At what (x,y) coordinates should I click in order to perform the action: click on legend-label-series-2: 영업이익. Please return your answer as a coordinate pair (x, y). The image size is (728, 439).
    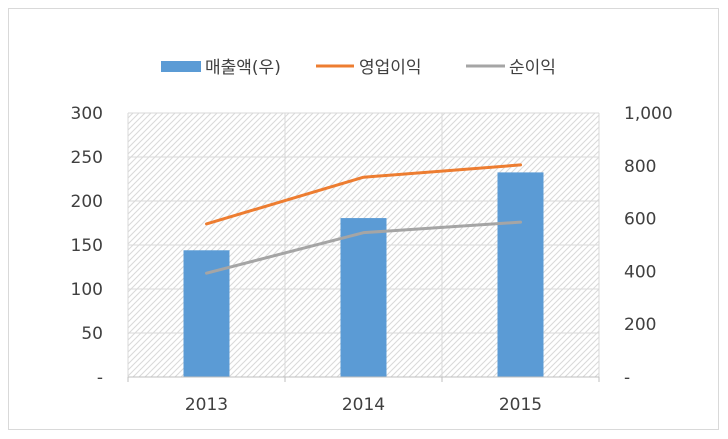
    Looking at the image, I should click on (390, 68).